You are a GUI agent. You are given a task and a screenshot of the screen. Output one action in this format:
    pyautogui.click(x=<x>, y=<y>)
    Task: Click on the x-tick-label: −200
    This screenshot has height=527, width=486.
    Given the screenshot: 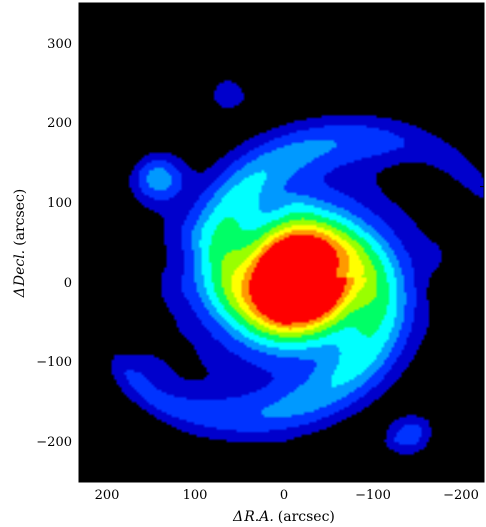 What is the action you would take?
    pyautogui.click(x=461, y=495)
    